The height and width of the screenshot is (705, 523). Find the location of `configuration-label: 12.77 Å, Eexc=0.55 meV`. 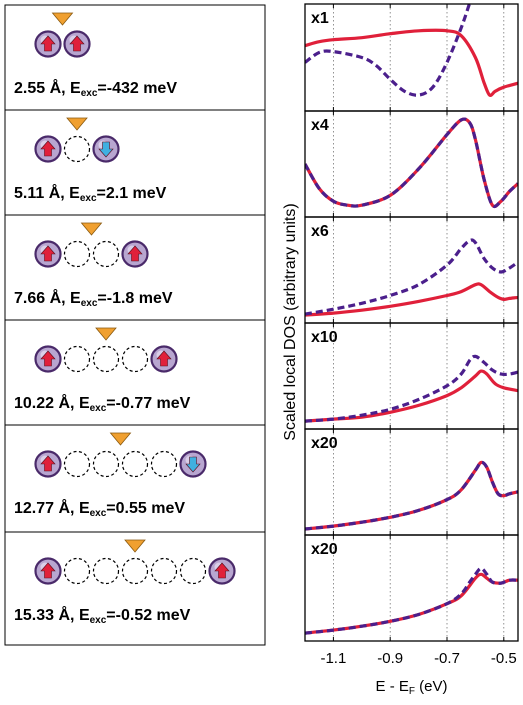

configuration-label: 12.77 Å, Eexc=0.55 meV is located at coordinates (99, 508).